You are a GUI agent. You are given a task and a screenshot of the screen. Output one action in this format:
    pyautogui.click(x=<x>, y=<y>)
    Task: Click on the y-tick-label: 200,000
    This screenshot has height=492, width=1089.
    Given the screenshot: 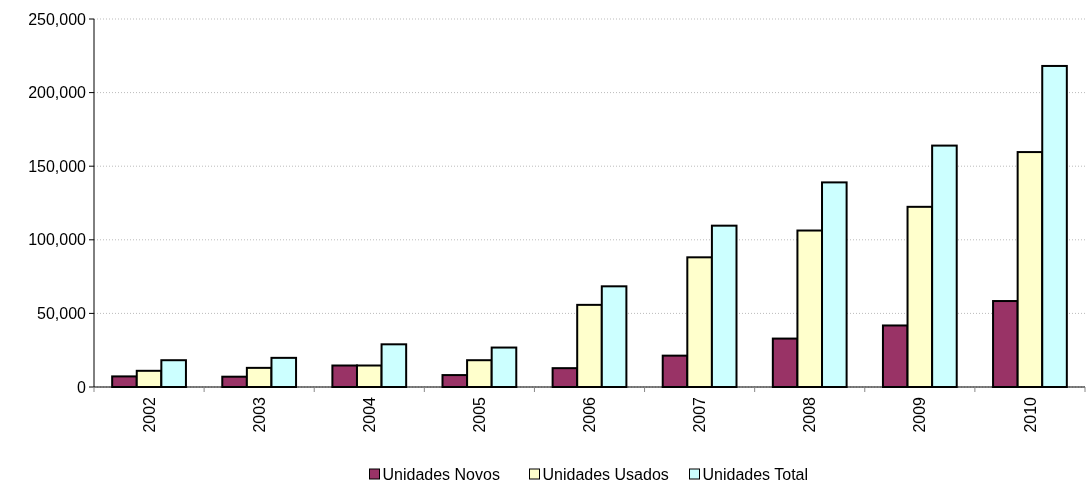 What is the action you would take?
    pyautogui.click(x=57, y=93)
    